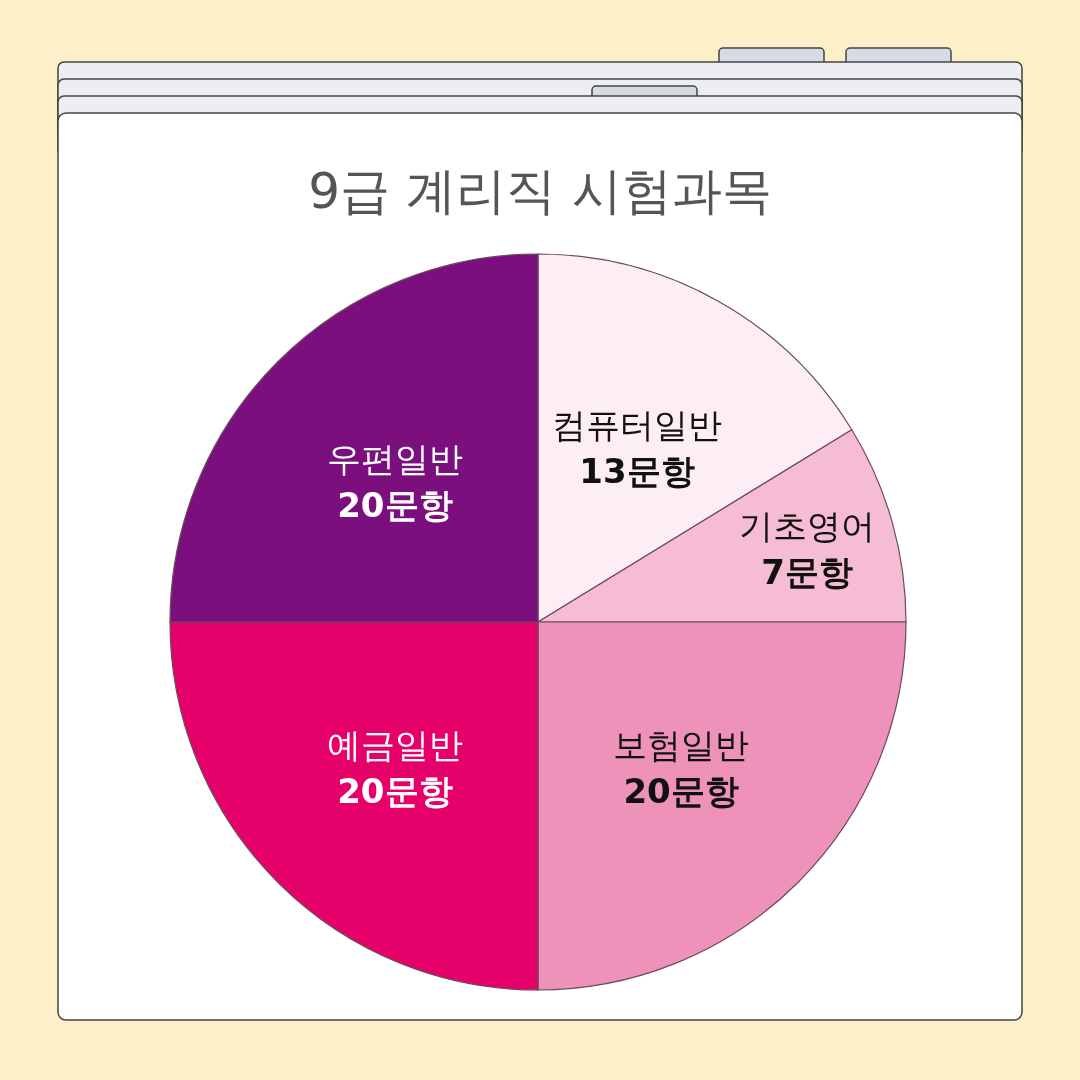  Describe the element at coordinates (807, 526) in the screenshot. I see `slice-label: 기초영어` at that location.